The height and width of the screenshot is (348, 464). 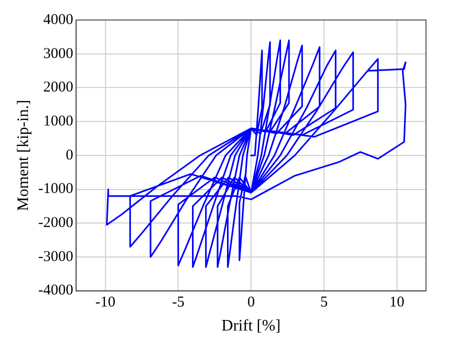 What do you see at coordinates (70, 155) in the screenshot?
I see `y-tick-label: 0` at bounding box center [70, 155].